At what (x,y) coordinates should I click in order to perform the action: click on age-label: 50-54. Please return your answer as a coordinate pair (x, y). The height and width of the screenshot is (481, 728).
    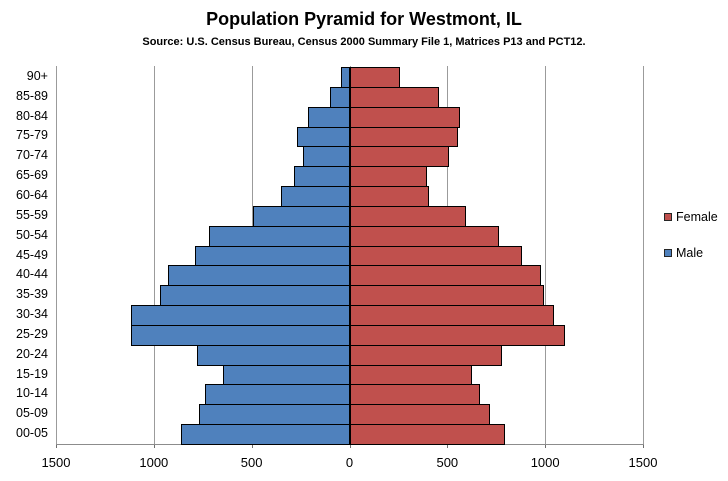
    Looking at the image, I should click on (32, 234).